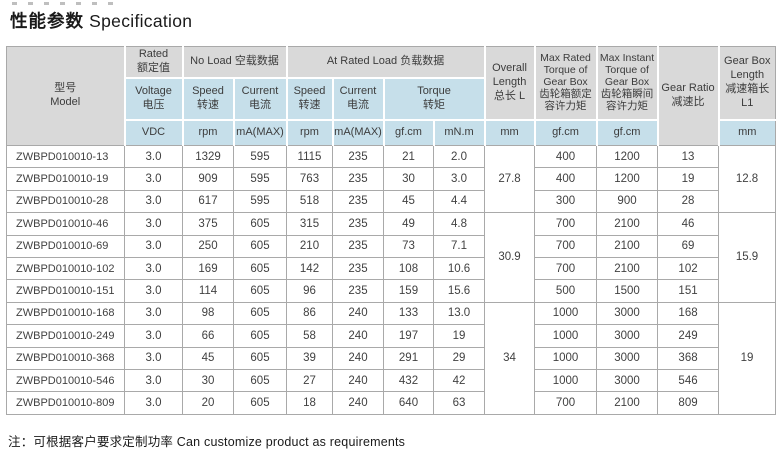 The height and width of the screenshot is (467, 780). Describe the element at coordinates (309, 246) in the screenshot. I see `value-cell: 210` at that location.